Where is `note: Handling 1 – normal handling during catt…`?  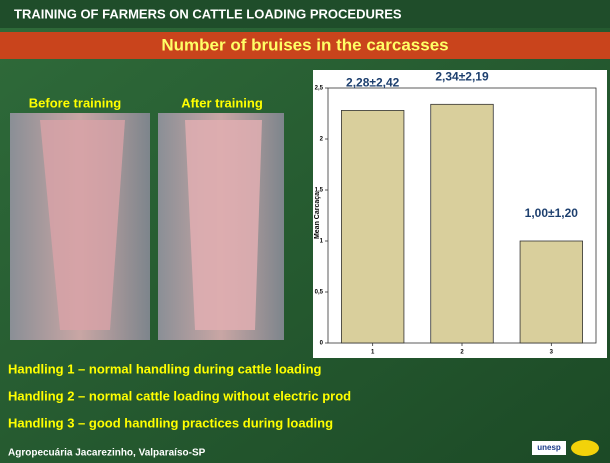 note: Handling 1 – normal handling during catt… is located at coordinates (165, 368).